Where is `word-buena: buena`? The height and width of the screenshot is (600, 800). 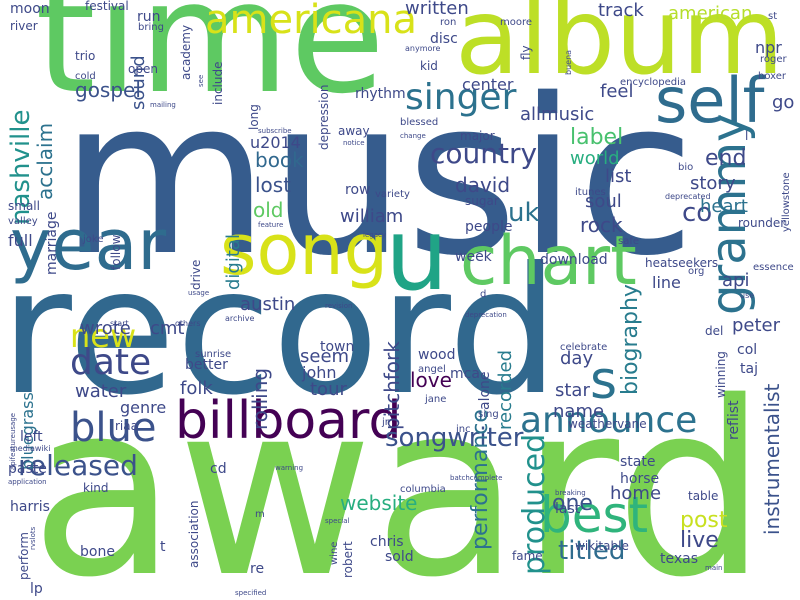 word-buena: buena is located at coordinates (568, 62).